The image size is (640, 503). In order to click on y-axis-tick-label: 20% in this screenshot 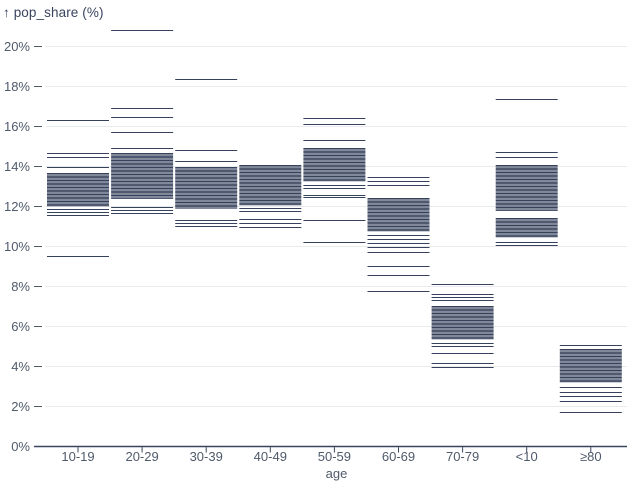, I will do `click(17, 46)`.